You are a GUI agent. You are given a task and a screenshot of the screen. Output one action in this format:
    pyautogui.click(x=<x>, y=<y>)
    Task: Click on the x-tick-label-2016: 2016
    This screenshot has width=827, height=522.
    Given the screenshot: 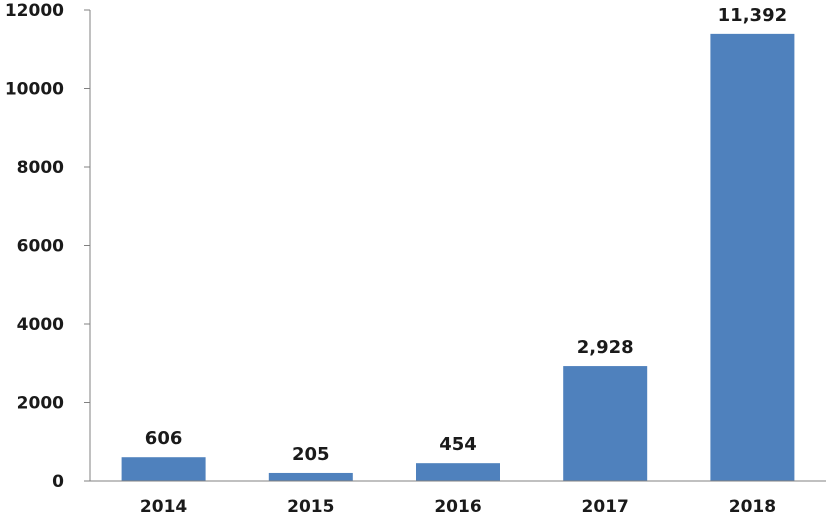 What is the action you would take?
    pyautogui.click(x=457, y=507)
    